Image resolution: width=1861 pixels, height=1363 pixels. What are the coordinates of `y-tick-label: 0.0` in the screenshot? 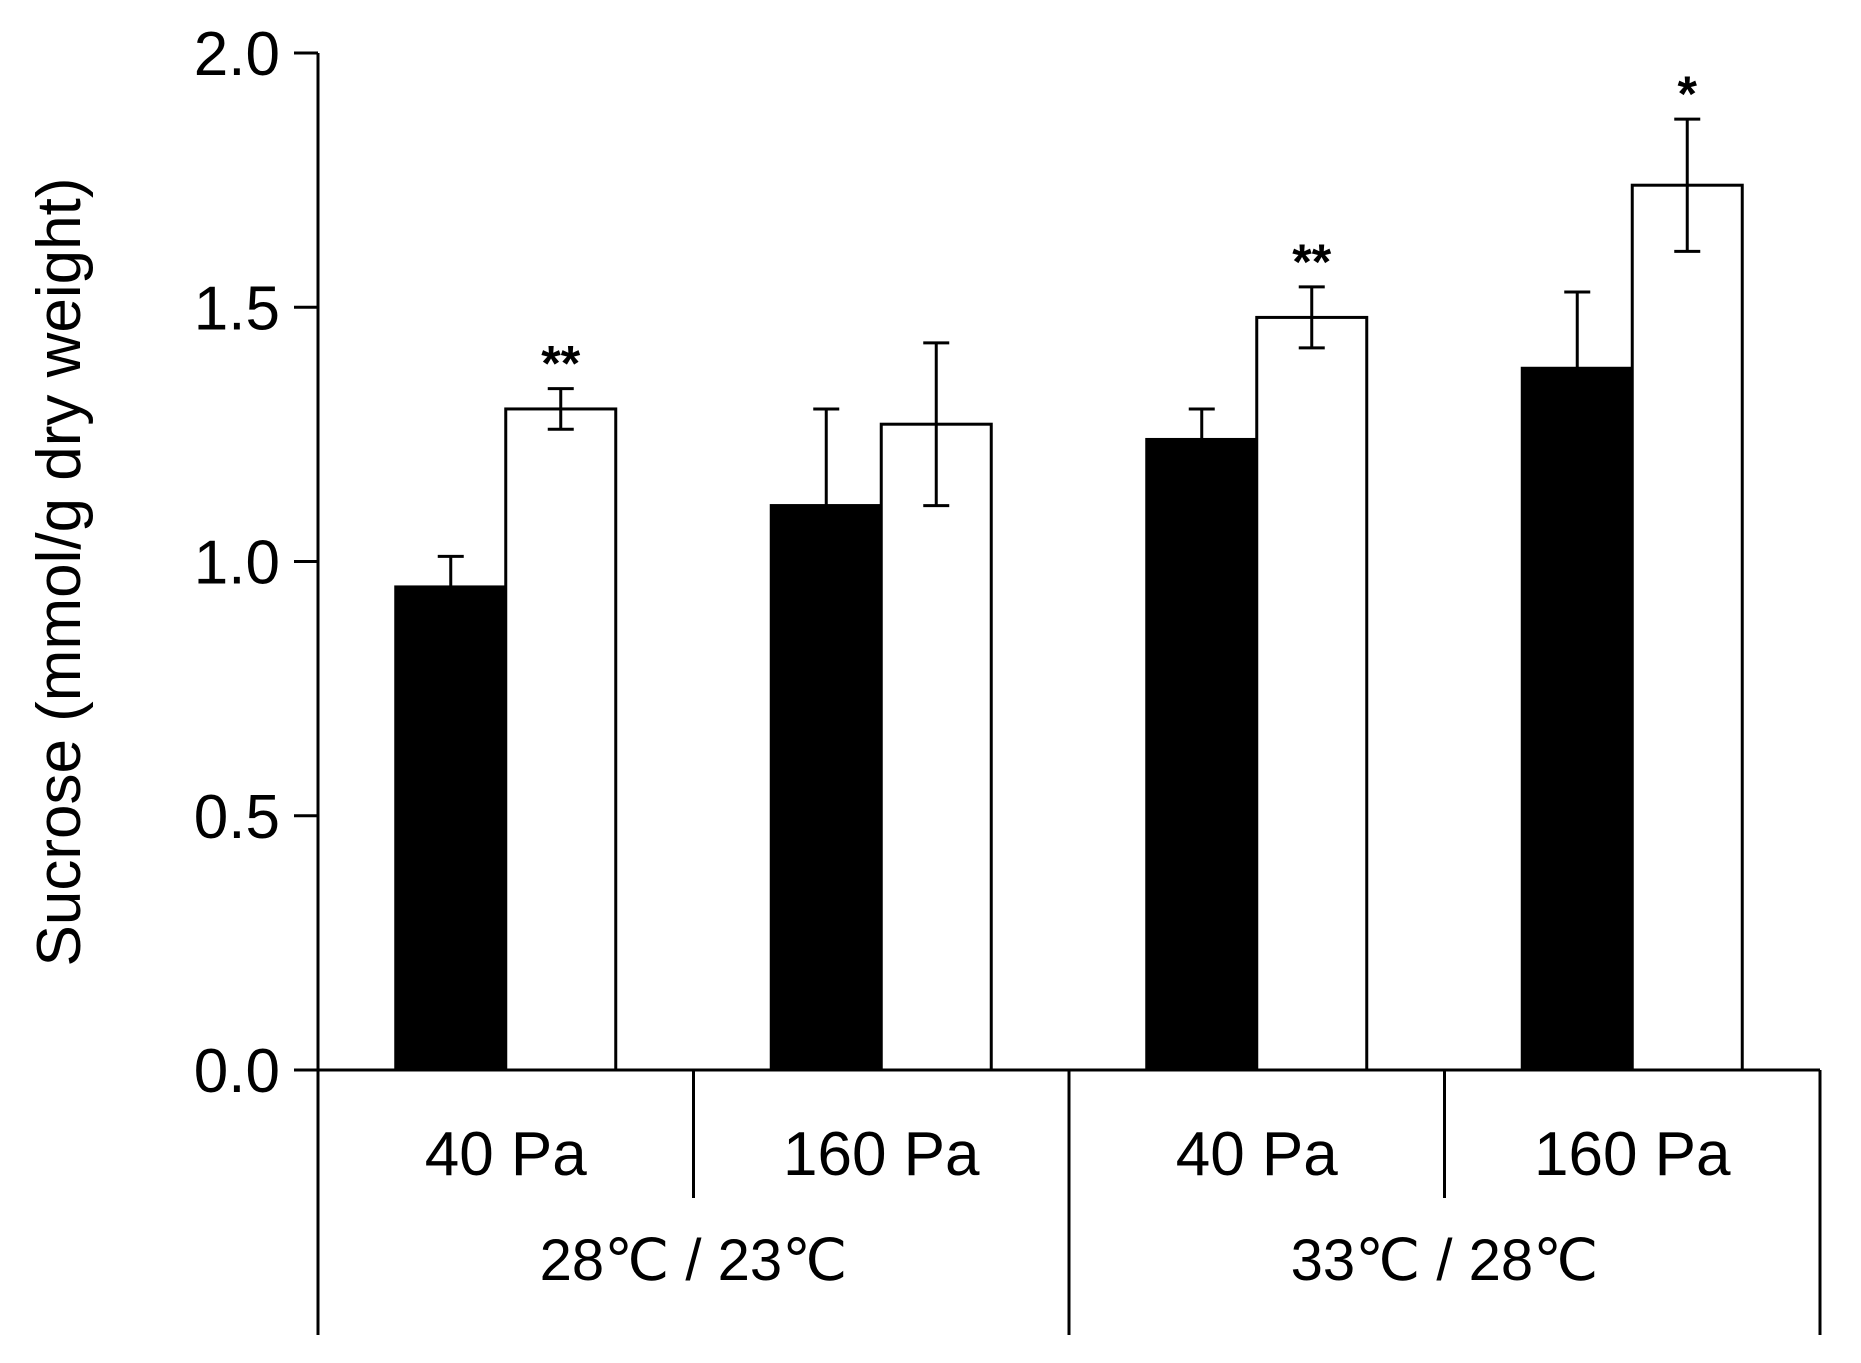 It's located at (237, 1071).